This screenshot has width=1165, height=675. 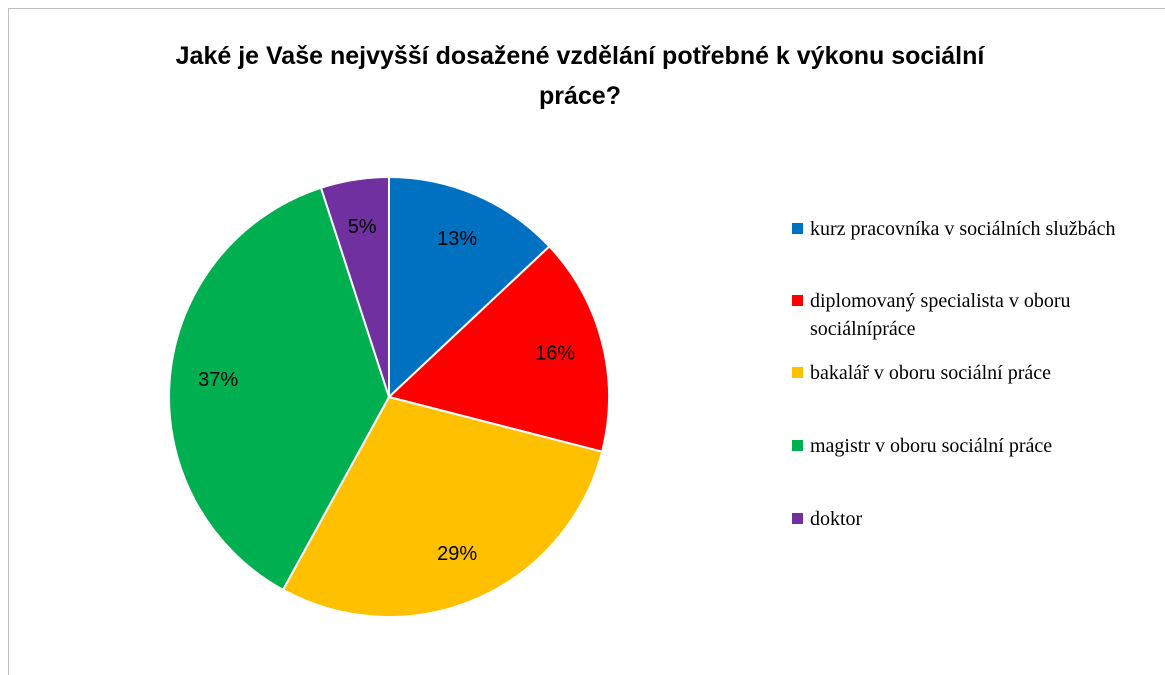 I want to click on legend-label: magistr v oboru sociální práce, so click(x=931, y=446).